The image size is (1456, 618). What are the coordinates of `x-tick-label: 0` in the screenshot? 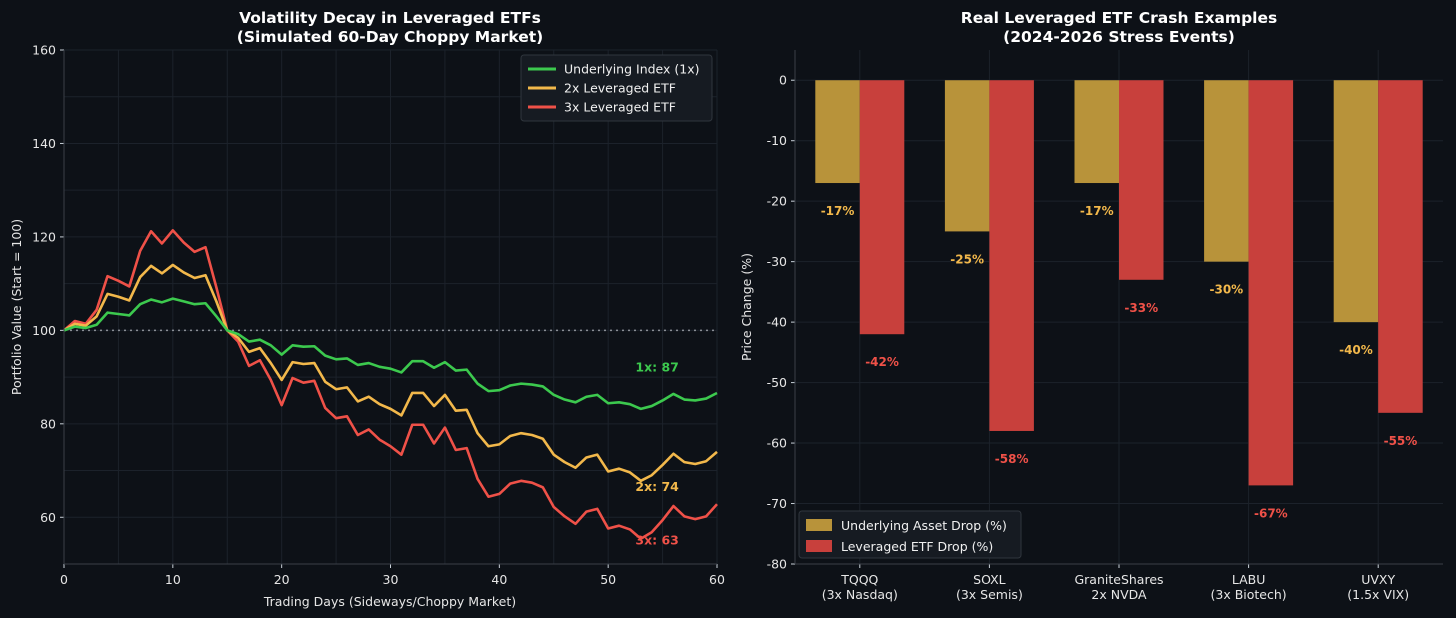 It's located at (64, 579).